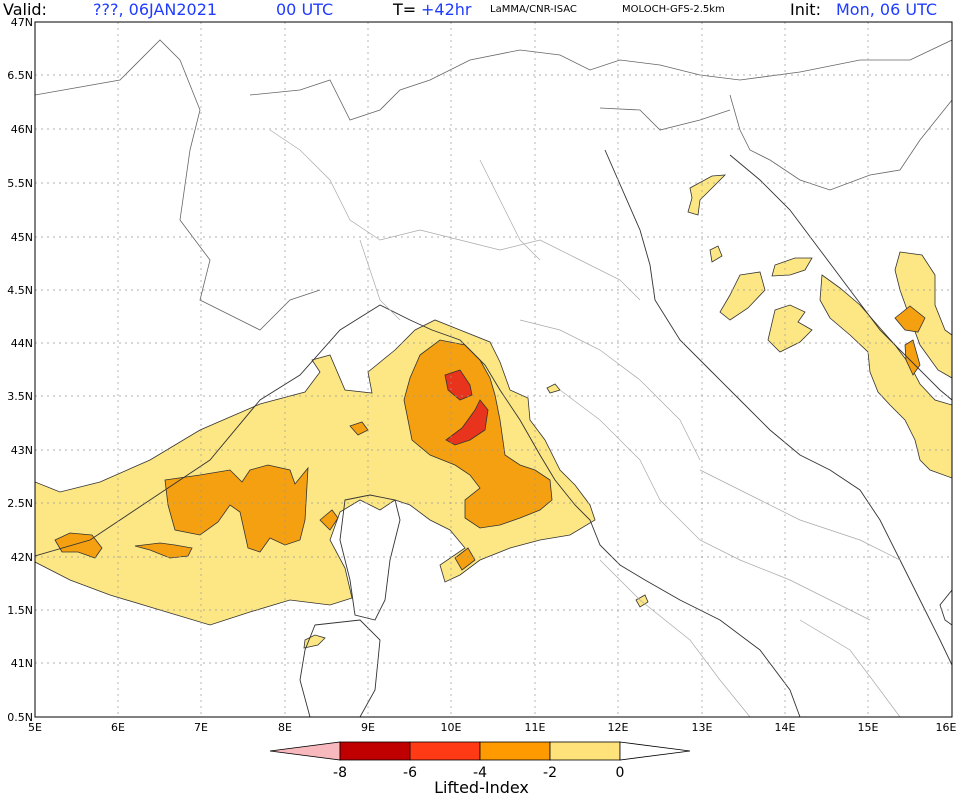 This screenshot has height=800, width=963. Describe the element at coordinates (20, 183) in the screenshot. I see `lat-tick-label: 5.5N` at that location.